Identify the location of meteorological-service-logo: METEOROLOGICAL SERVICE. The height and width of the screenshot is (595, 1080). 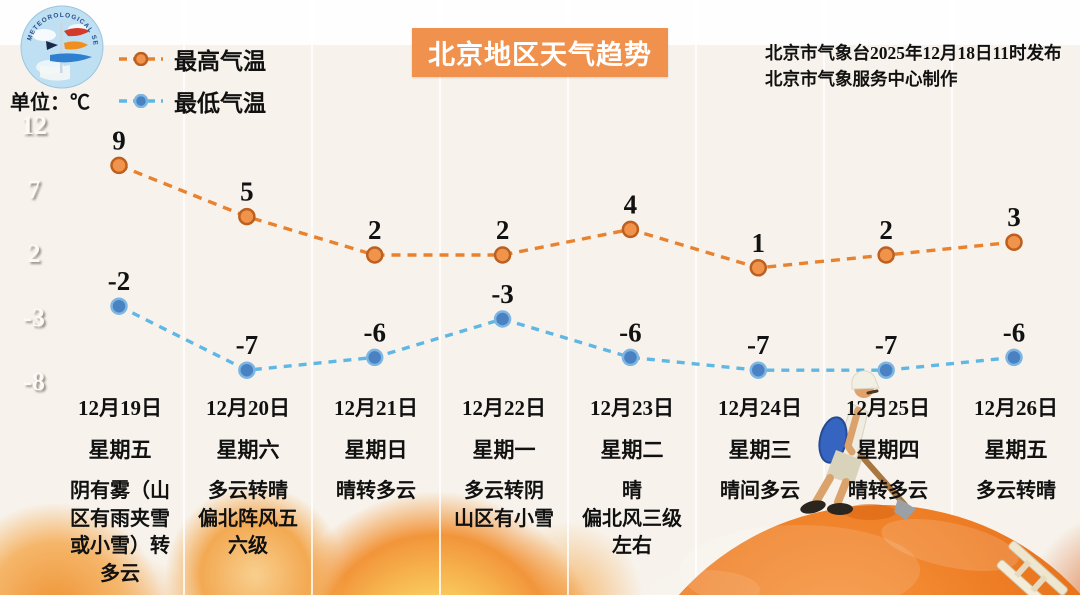
(62, 47).